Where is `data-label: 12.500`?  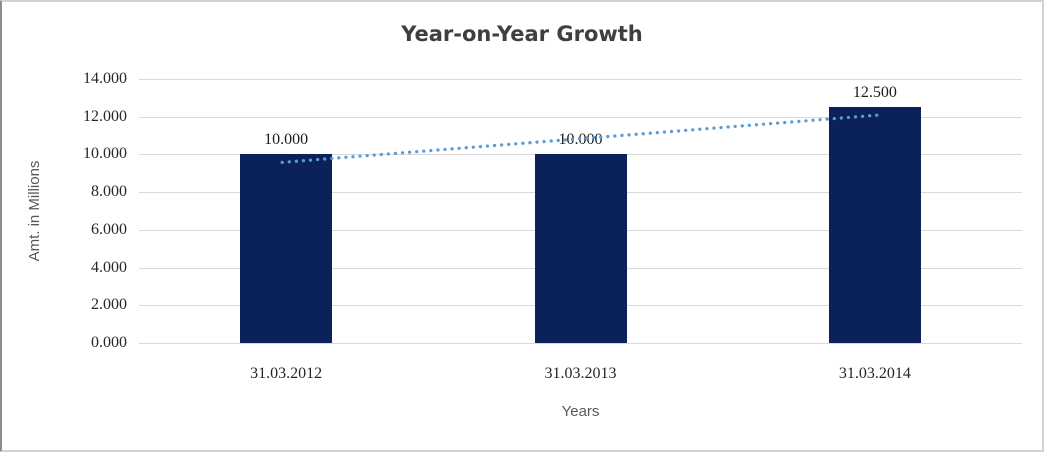
data-label: 12.500 is located at coordinates (874, 93).